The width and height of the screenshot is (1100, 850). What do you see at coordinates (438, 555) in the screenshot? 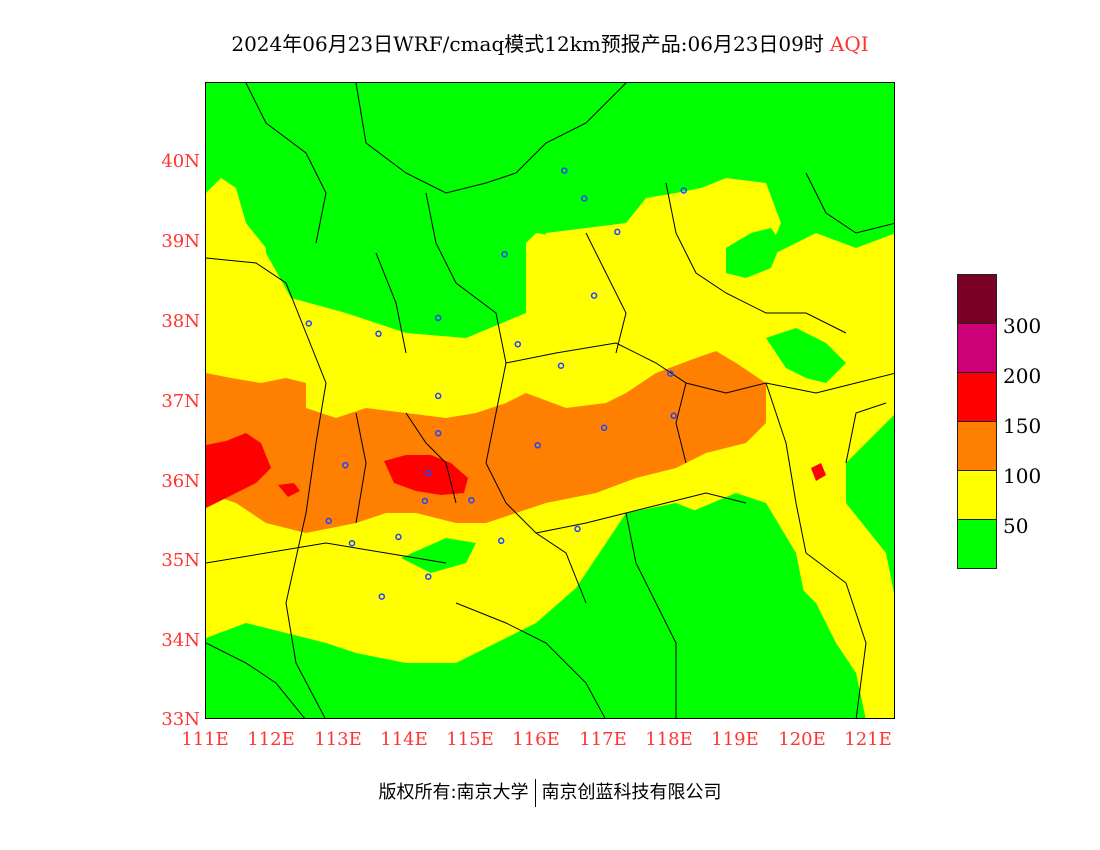
I see `aqi-field-good-patch-small` at bounding box center [438, 555].